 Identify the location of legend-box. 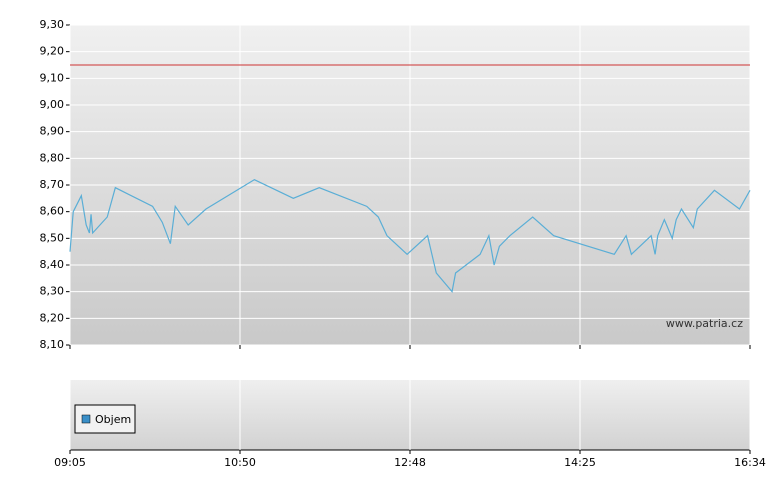
(105, 419).